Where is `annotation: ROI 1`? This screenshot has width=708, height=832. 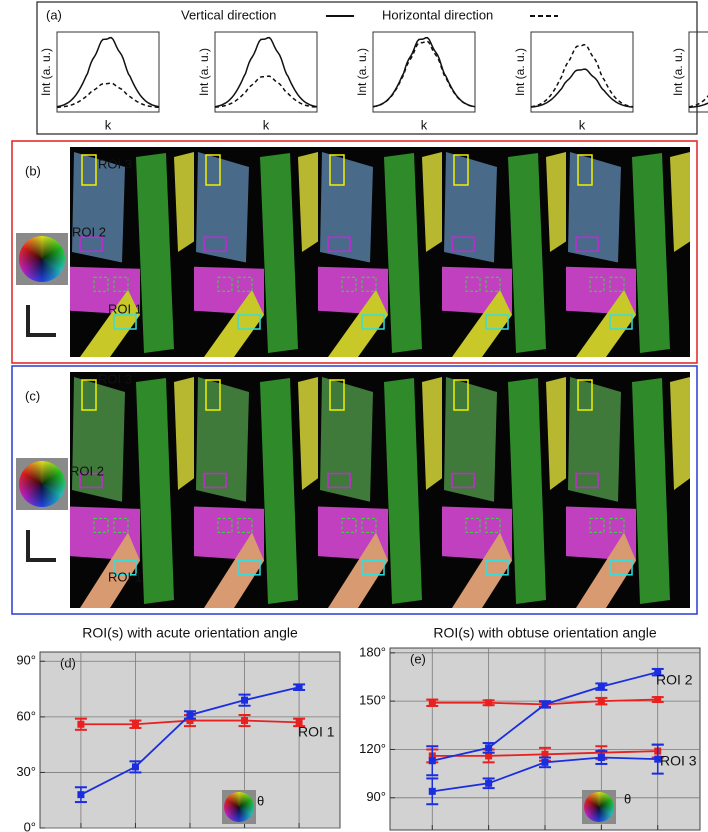
annotation: ROI 1 is located at coordinates (316, 732).